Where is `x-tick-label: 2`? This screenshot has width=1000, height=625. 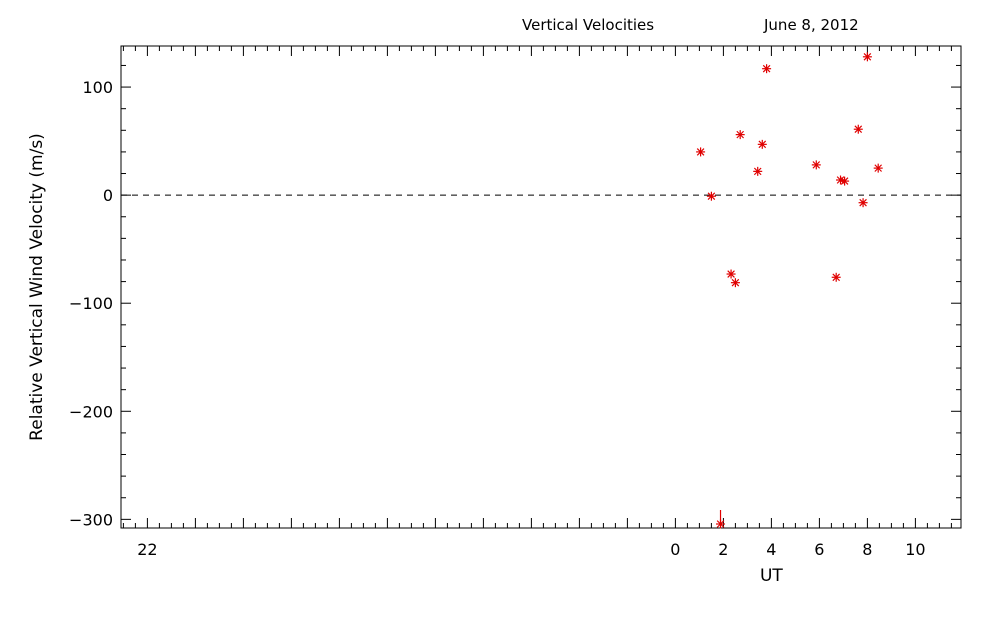 x-tick-label: 2 is located at coordinates (723, 549).